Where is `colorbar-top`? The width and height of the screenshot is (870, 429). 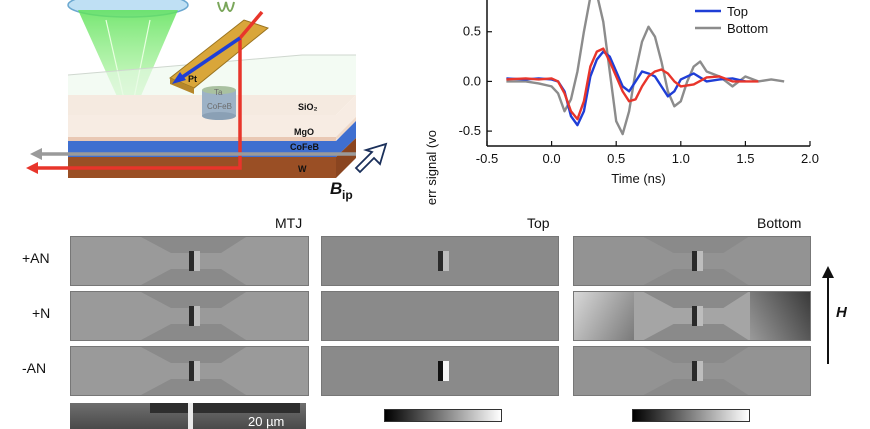
colorbar-top is located at coordinates (443, 415).